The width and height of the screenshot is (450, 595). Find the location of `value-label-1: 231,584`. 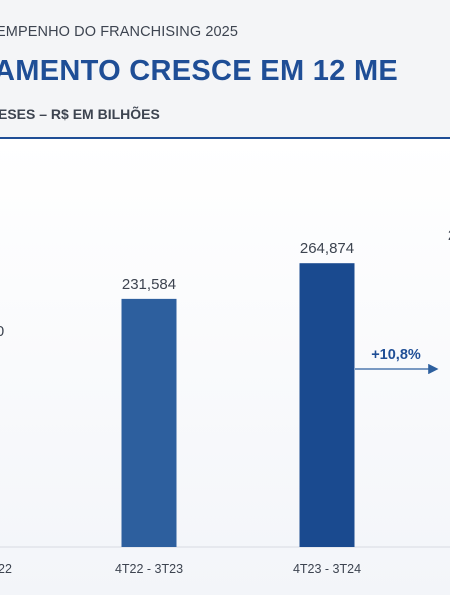

value-label-1: 231,584 is located at coordinates (149, 284).